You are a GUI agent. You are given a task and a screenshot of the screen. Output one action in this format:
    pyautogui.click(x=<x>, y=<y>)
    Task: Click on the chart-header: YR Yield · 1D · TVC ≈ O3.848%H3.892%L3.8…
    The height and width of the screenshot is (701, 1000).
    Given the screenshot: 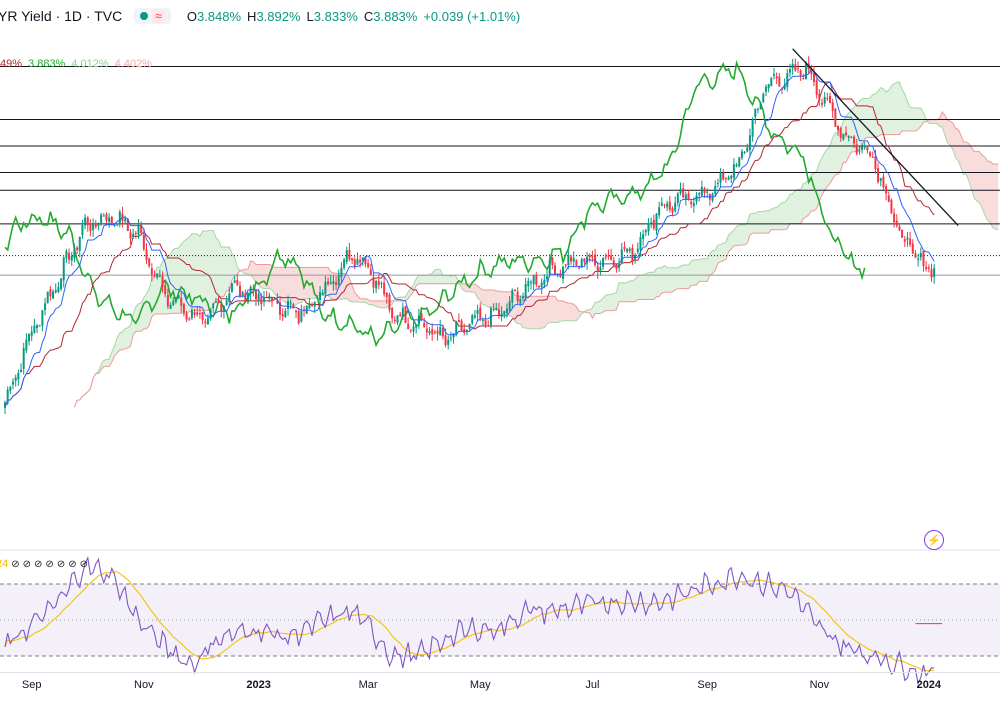 What is the action you would take?
    pyautogui.click(x=500, y=16)
    